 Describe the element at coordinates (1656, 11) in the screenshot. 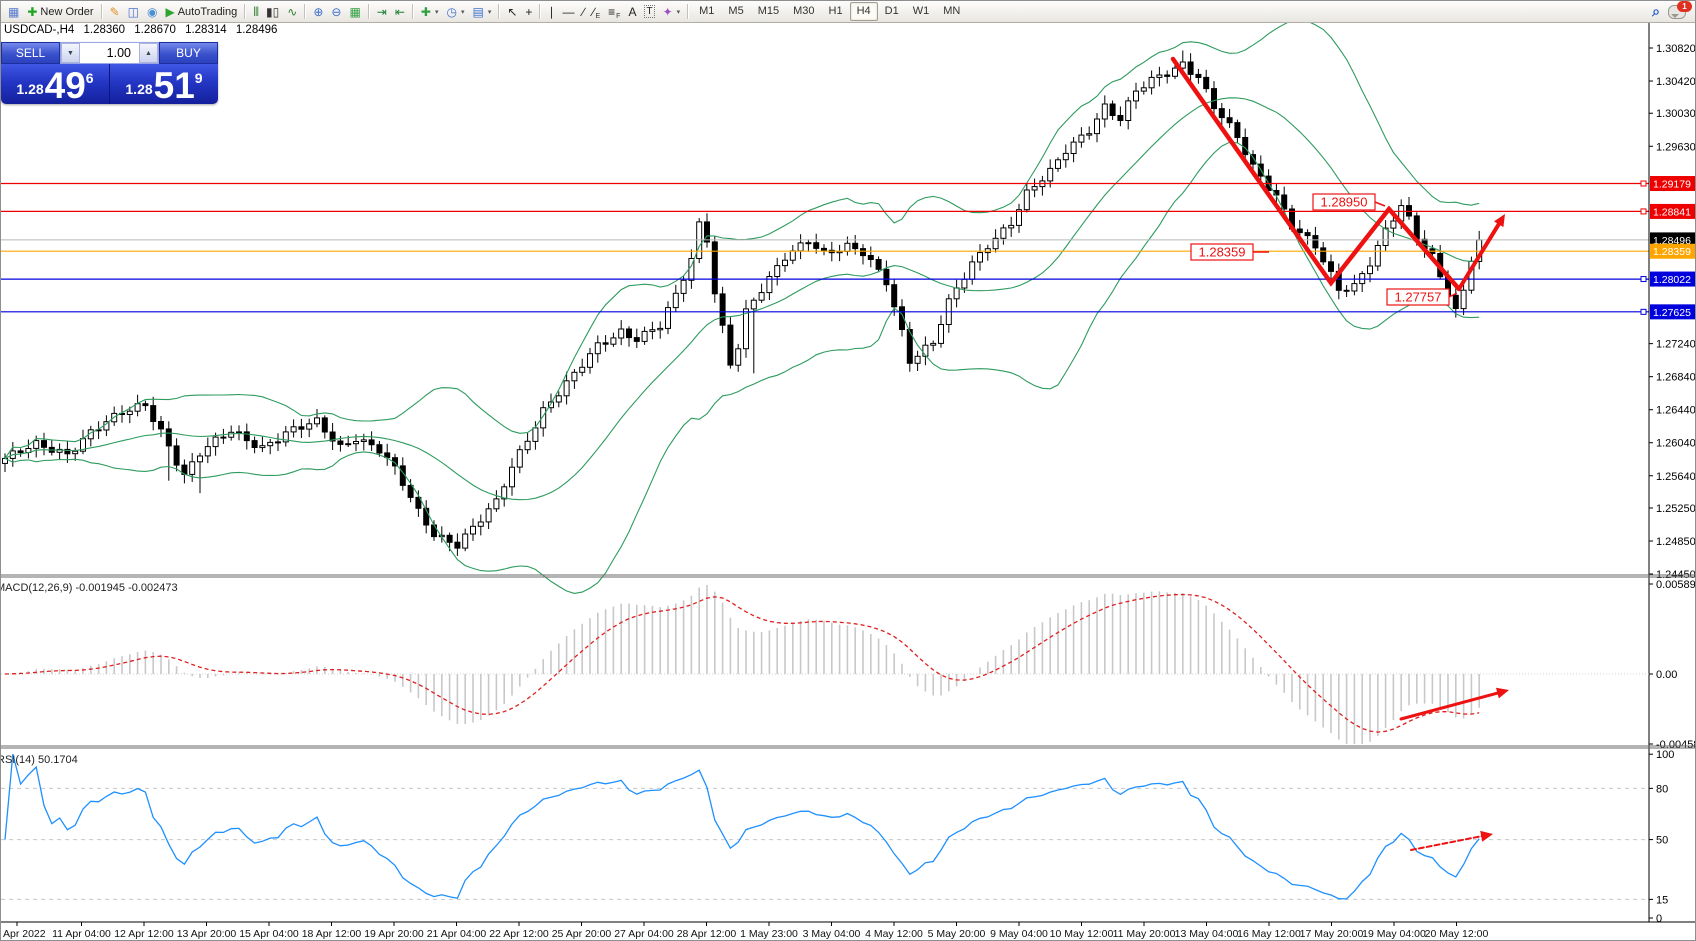

I see `search-icon: ⌕` at that location.